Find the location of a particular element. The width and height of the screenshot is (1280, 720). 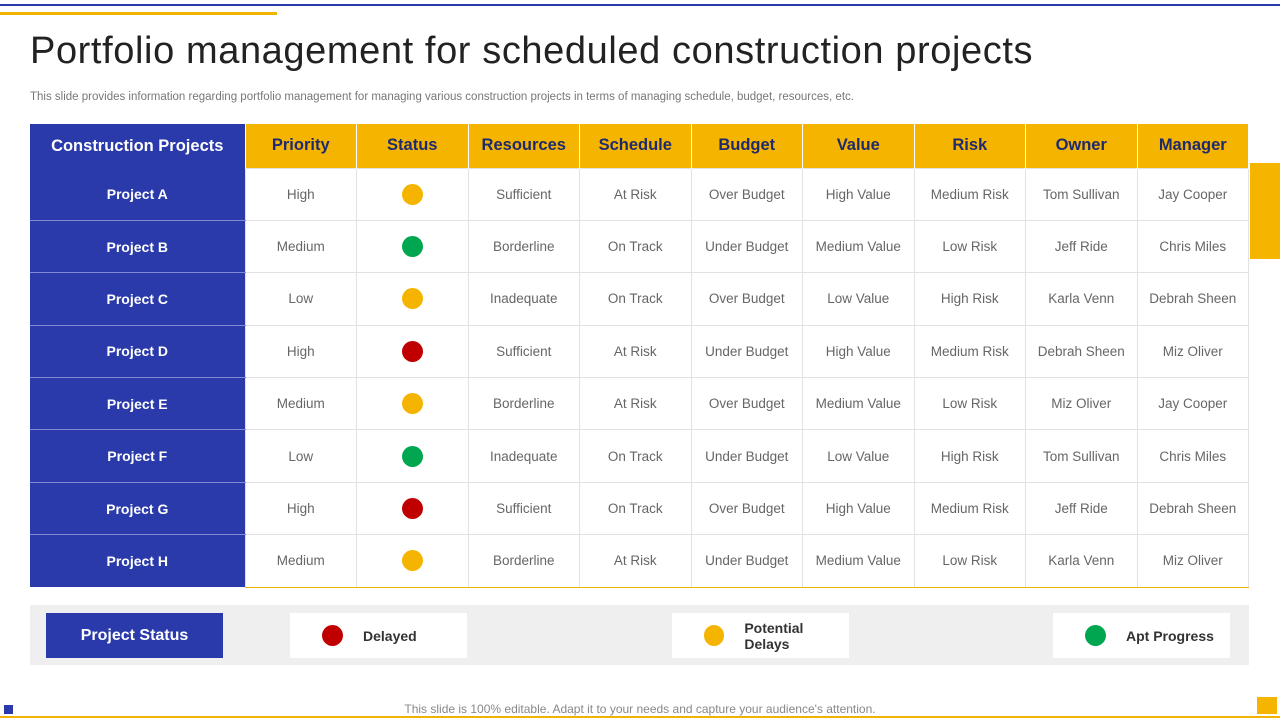

legend-label-potential-delays: Potential Delays is located at coordinates (774, 635).